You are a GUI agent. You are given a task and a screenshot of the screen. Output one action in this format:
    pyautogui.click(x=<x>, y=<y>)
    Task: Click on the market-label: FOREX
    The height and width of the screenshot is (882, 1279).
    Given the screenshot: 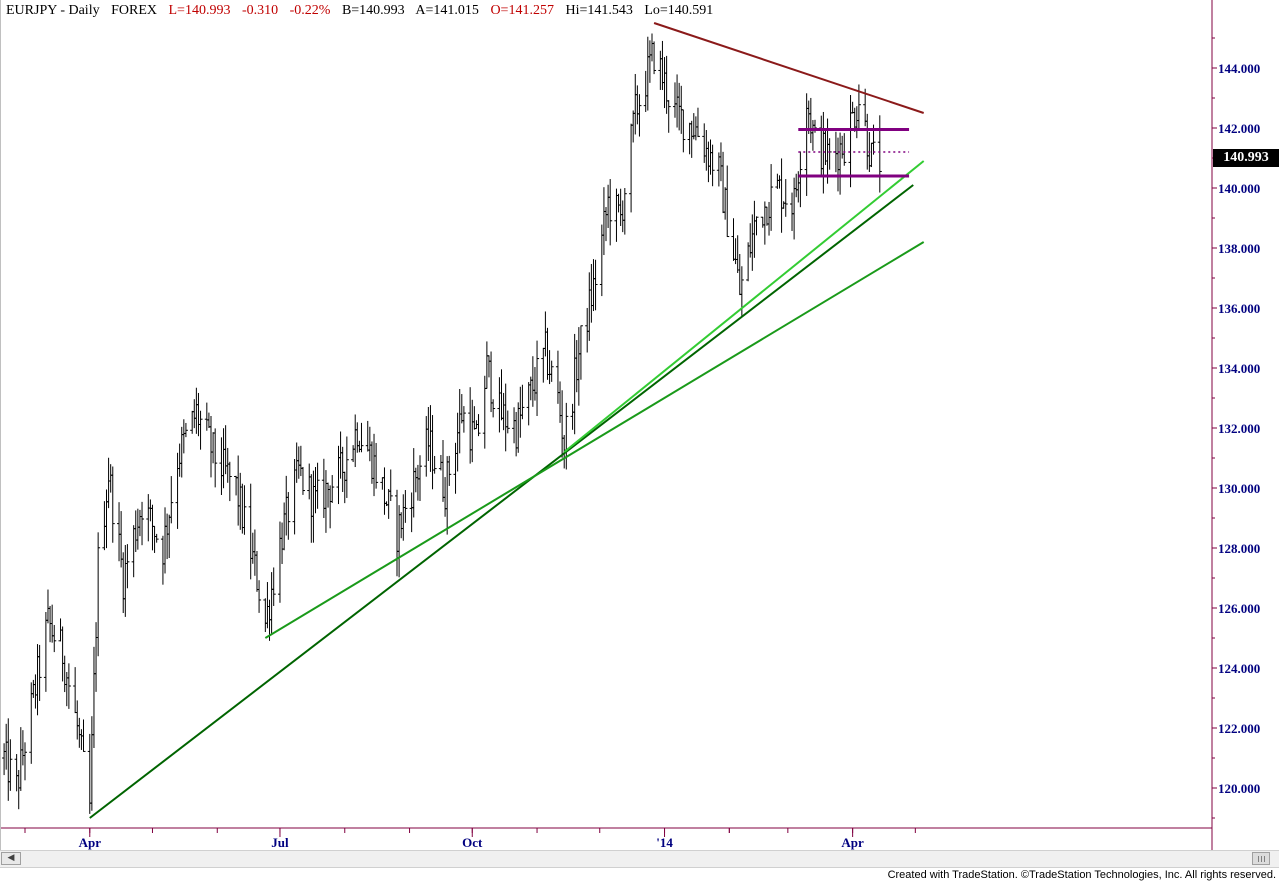 What is the action you would take?
    pyautogui.click(x=134, y=10)
    